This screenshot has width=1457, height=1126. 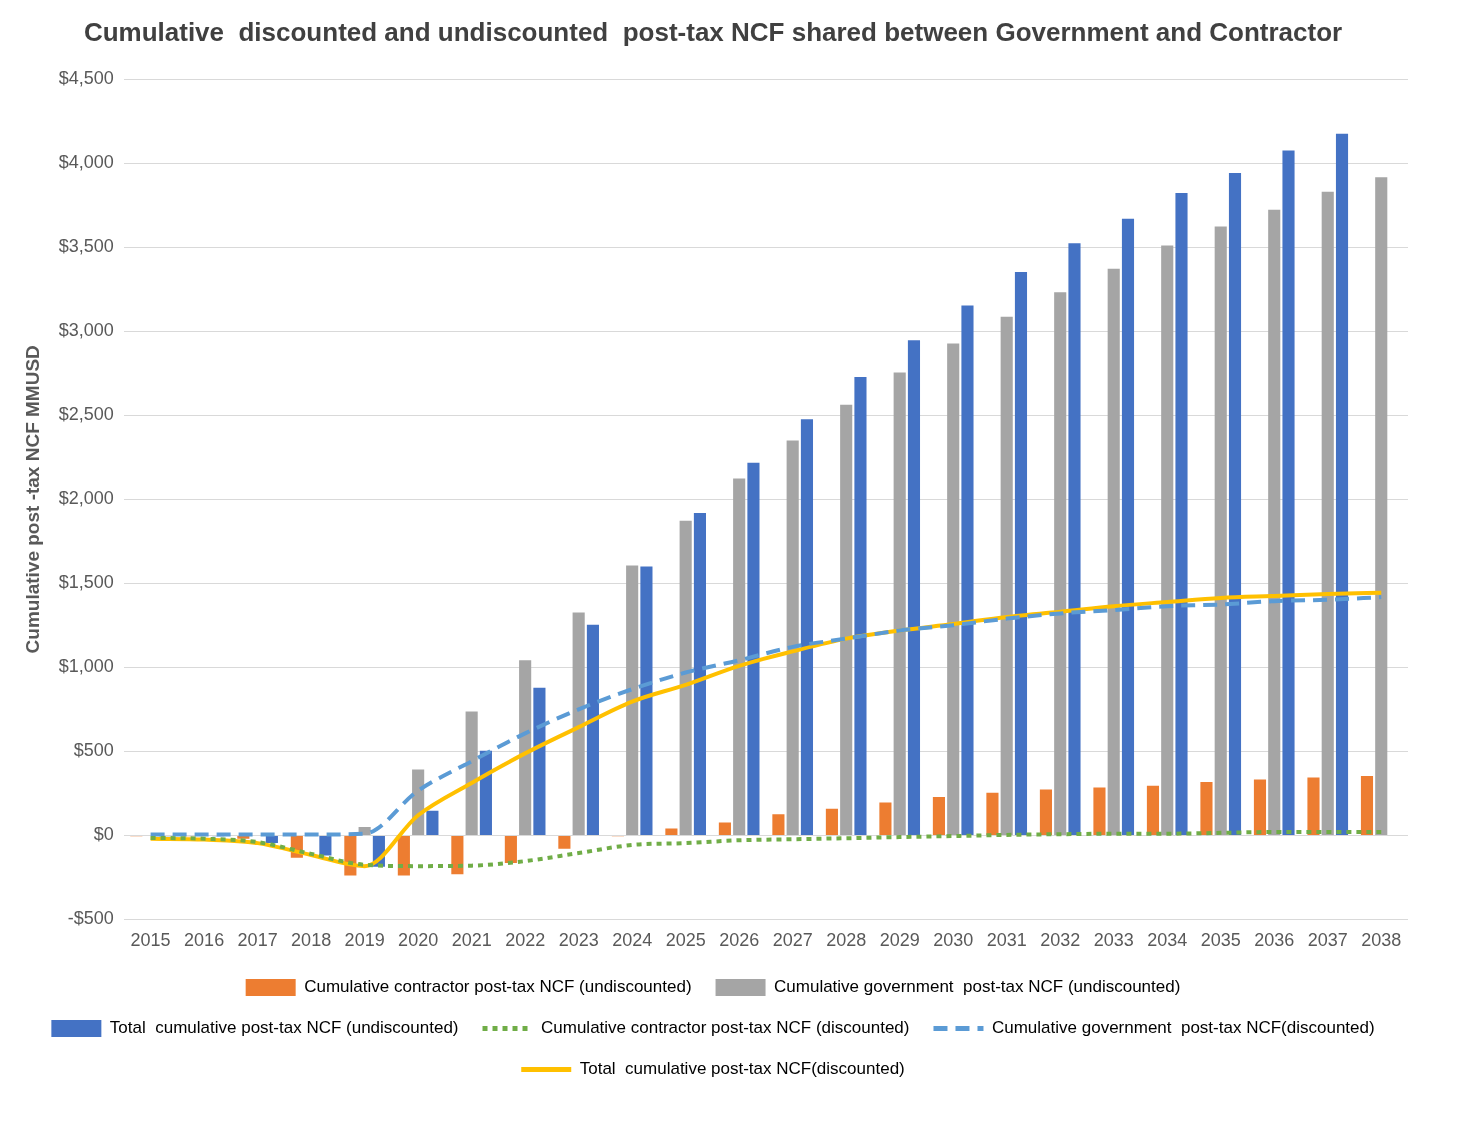 I want to click on y-tick-label: $1,500, so click(x=86, y=582).